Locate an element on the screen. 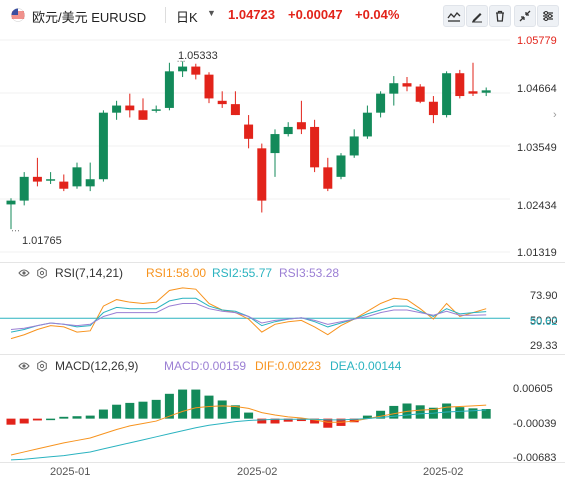 This screenshot has width=565, height=484. symbol-label: 欧元/美元 EURUSD is located at coordinates (89, 17).